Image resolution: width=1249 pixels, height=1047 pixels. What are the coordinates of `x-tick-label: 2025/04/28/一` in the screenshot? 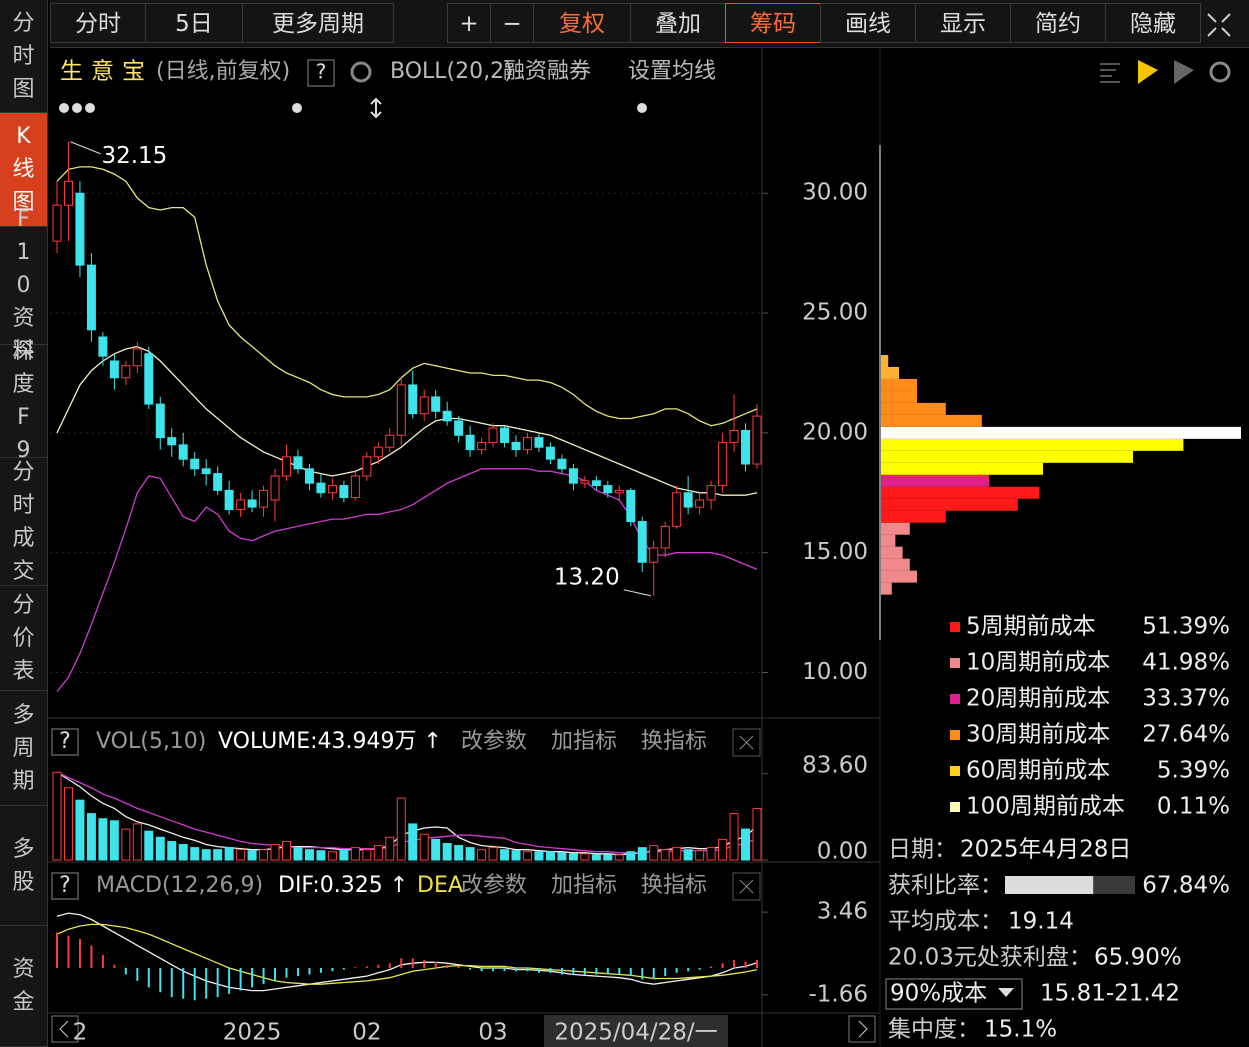 It's located at (635, 1033).